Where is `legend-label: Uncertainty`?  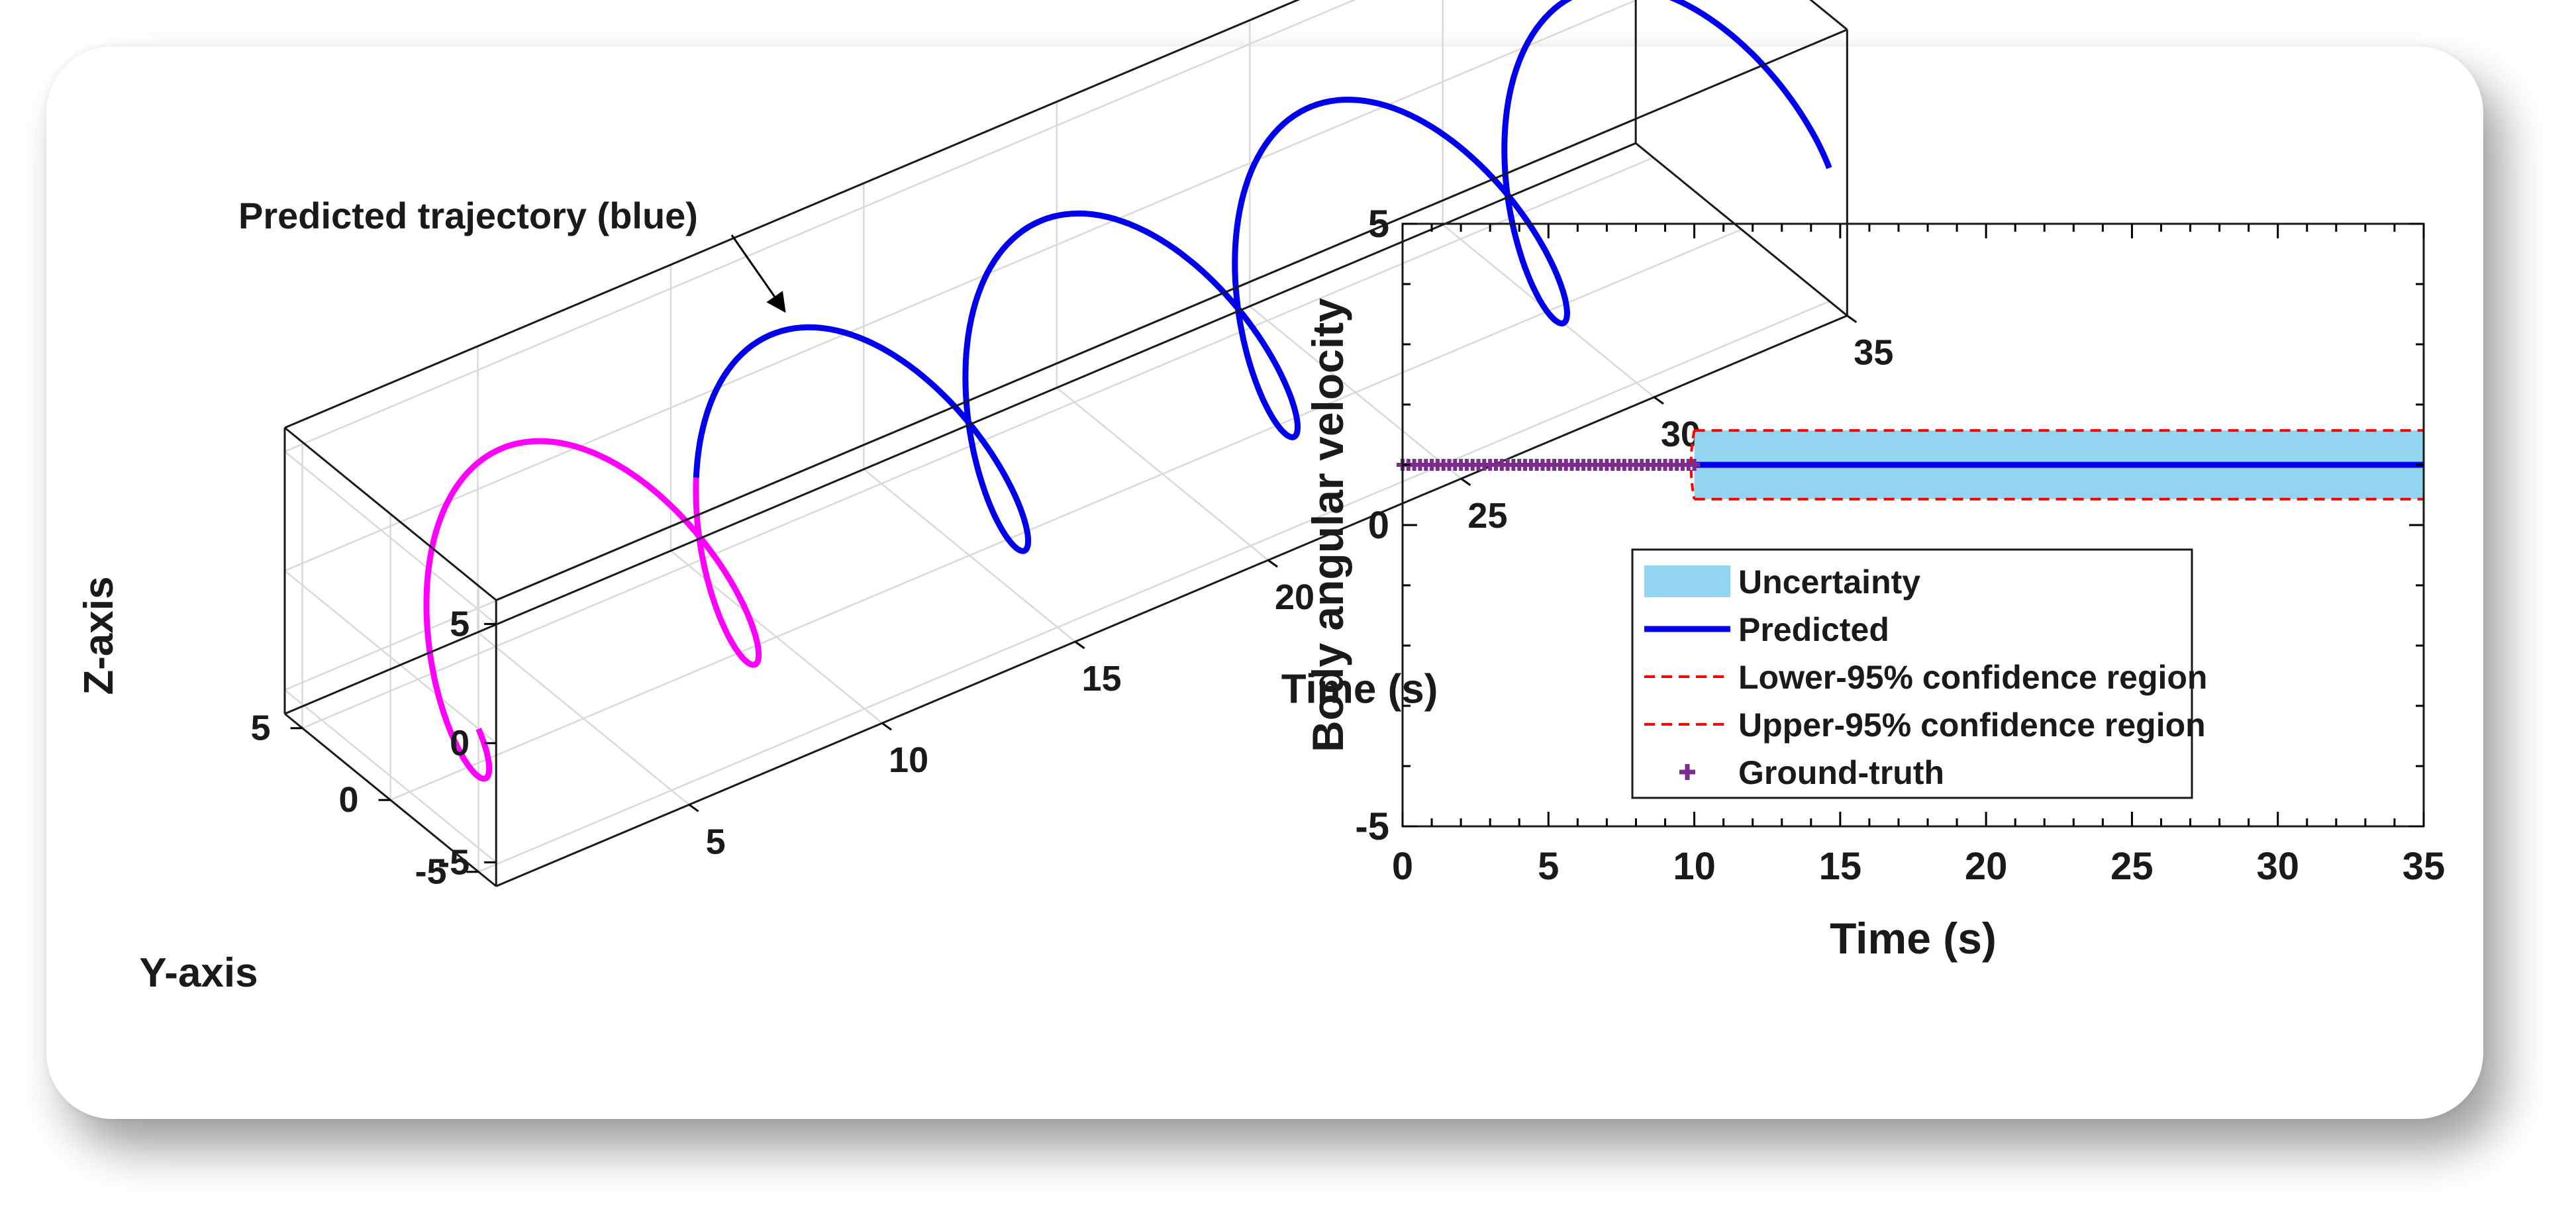
legend-label: Uncertainty is located at coordinates (1829, 582).